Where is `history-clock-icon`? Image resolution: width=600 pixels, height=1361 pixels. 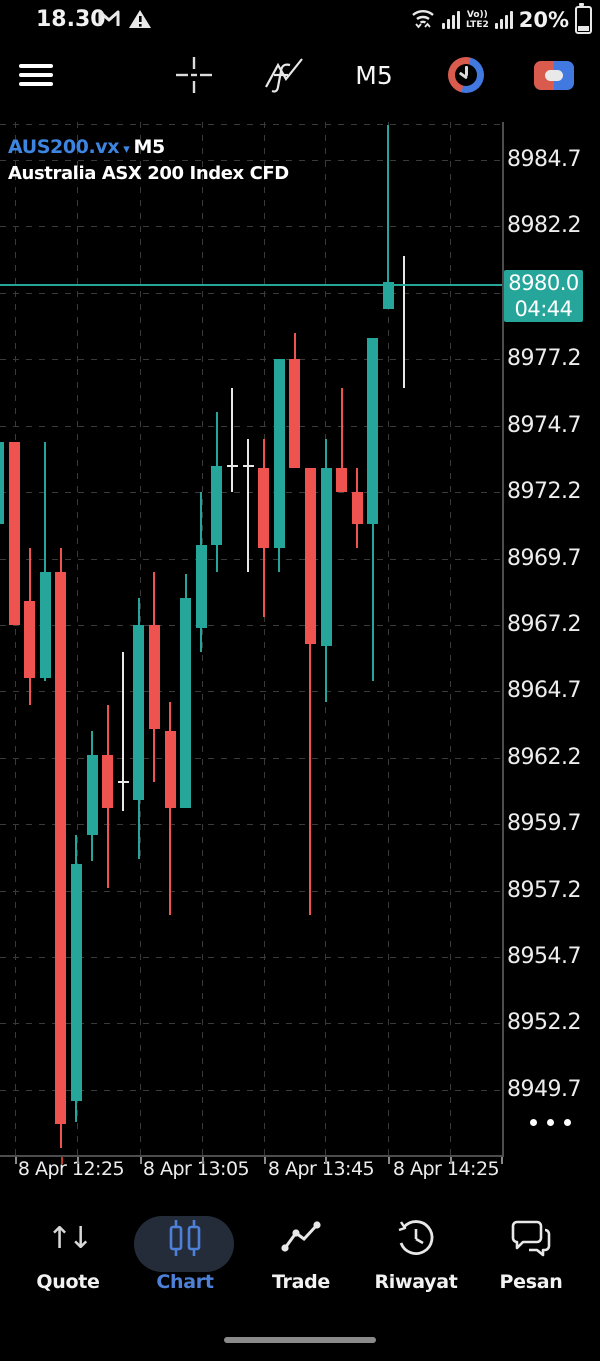 history-clock-icon is located at coordinates (416, 1237).